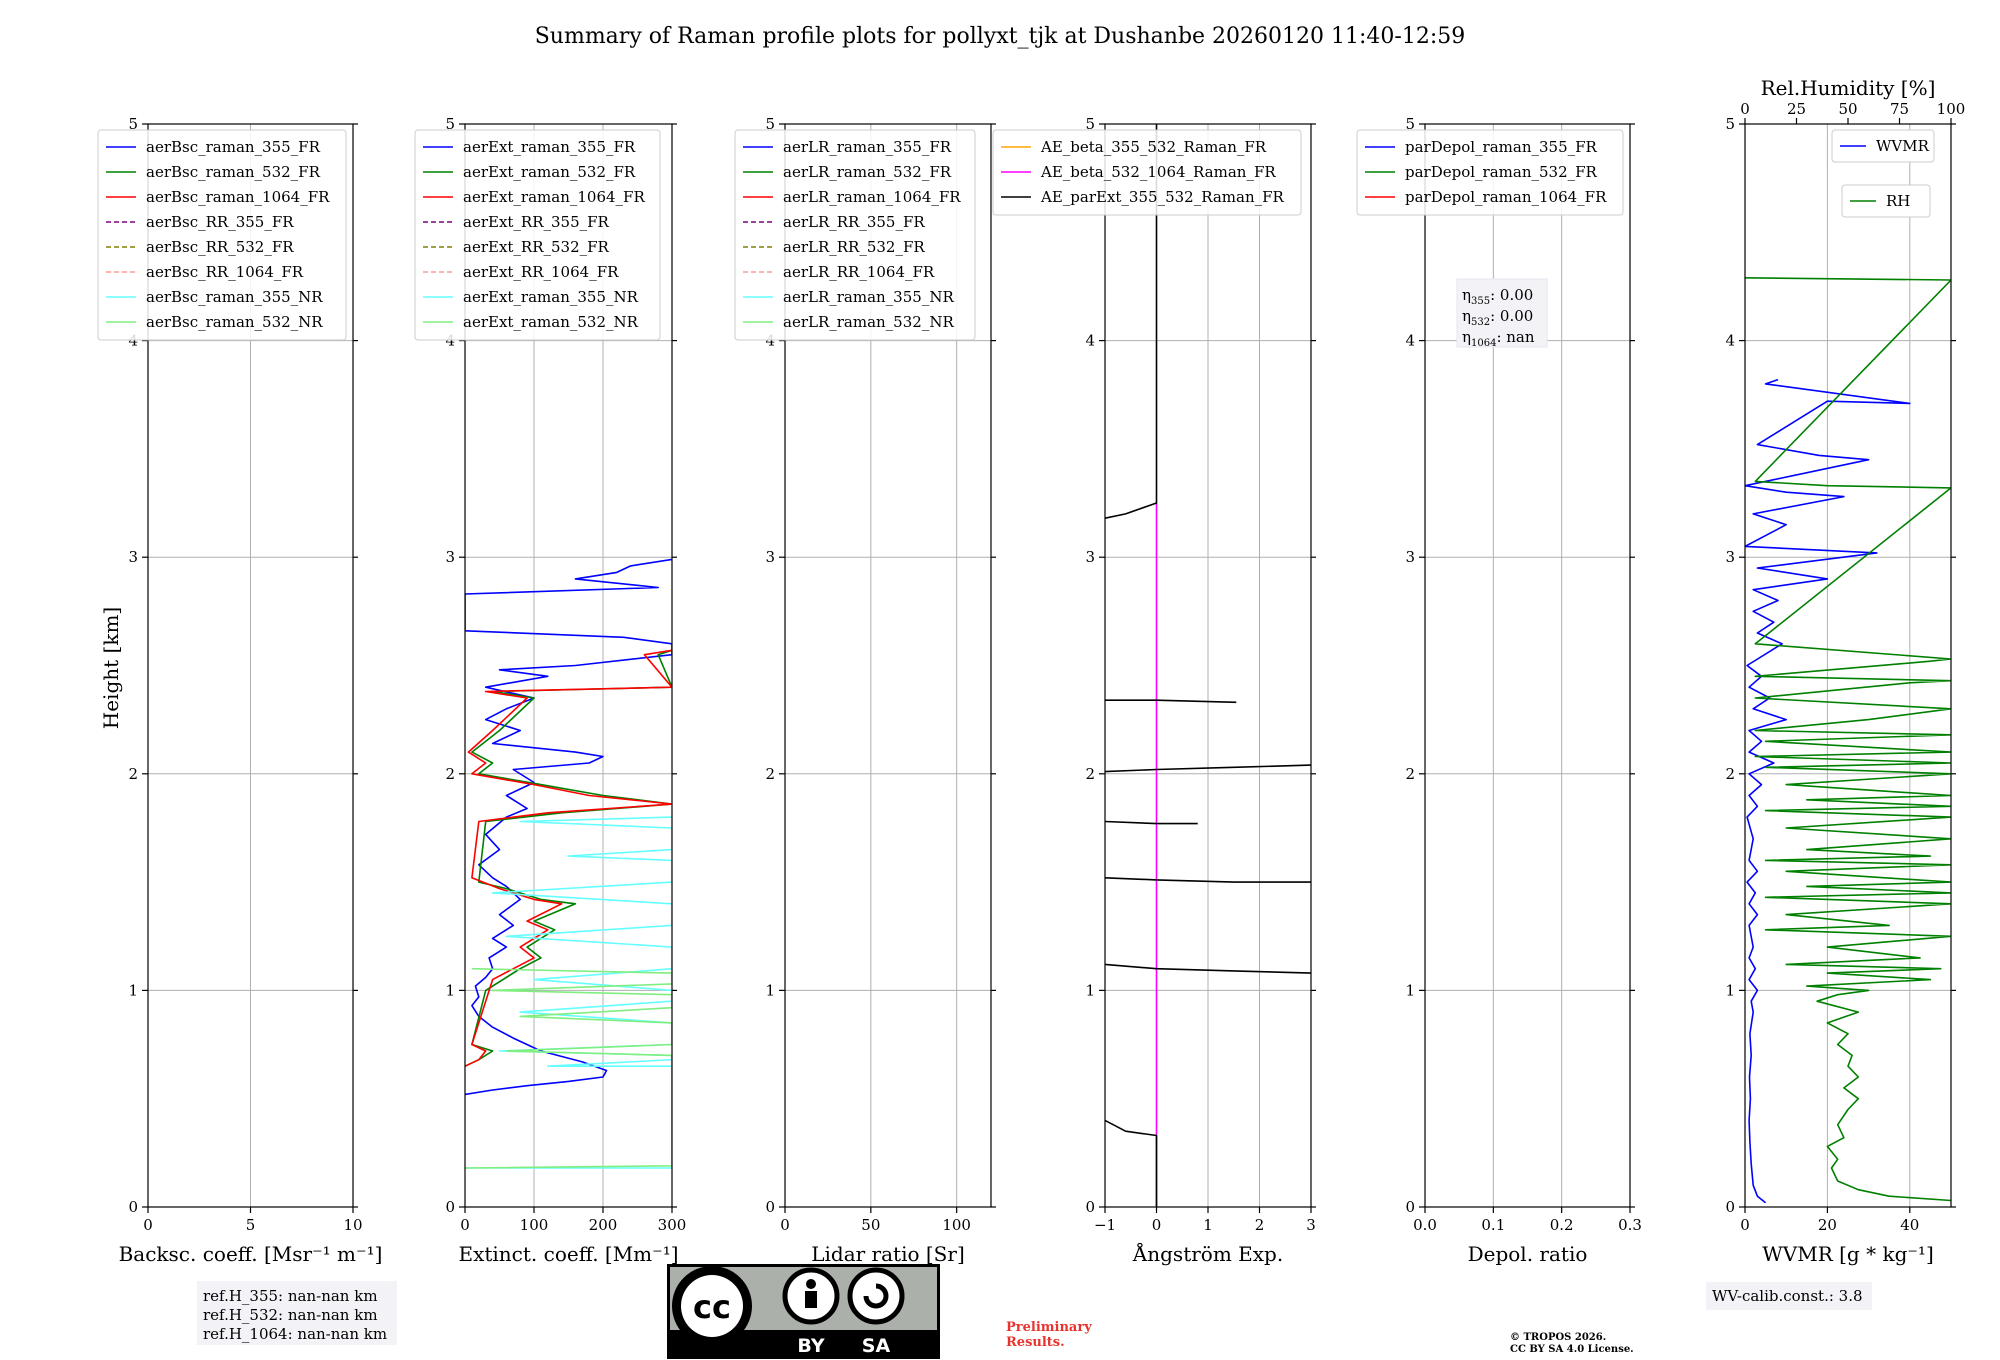  I want to click on legend-label-AE_beta_532_1064_Raman_FR: AE_beta_532_1064_Raman_FR, so click(1158, 172).